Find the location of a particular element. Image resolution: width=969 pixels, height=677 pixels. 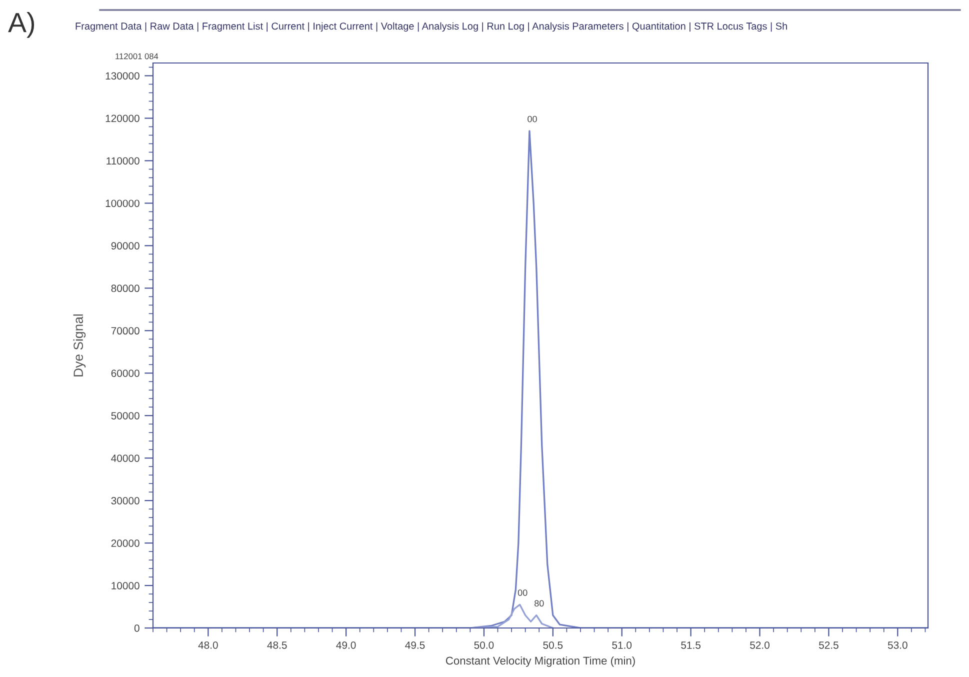

y-tick-label: 70000 is located at coordinates (125, 331).